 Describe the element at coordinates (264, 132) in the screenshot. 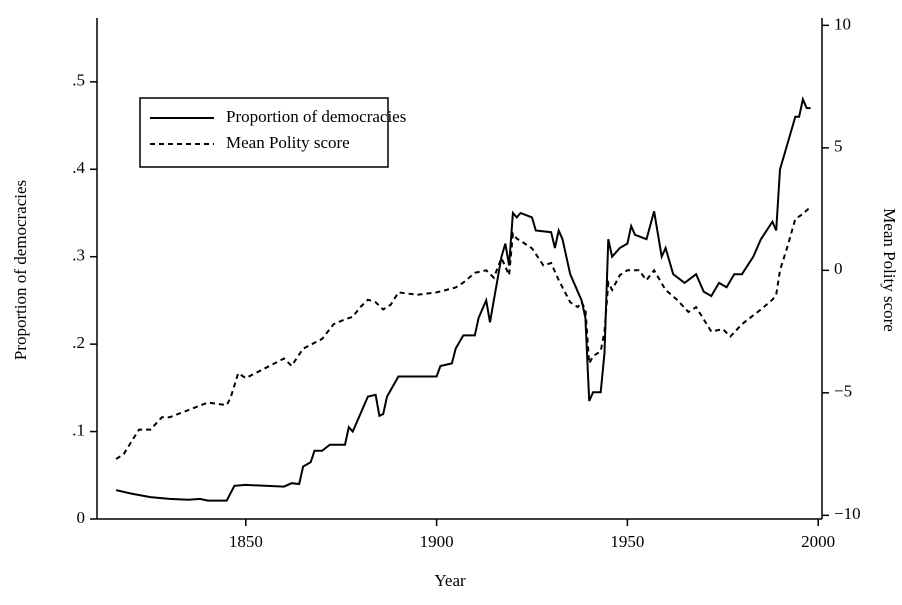

I see `legend-box` at that location.